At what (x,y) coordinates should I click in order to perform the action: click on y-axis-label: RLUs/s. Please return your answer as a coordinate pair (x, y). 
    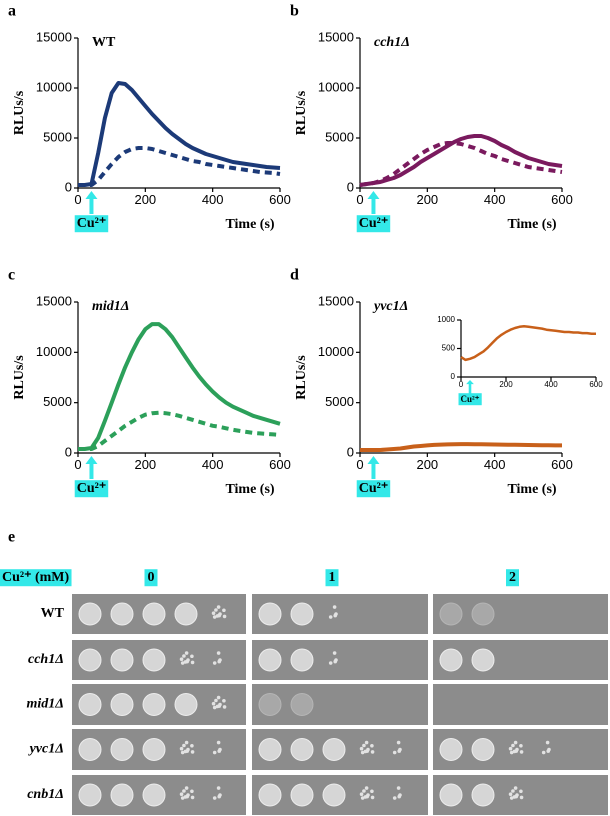
    Looking at the image, I should click on (301, 112).